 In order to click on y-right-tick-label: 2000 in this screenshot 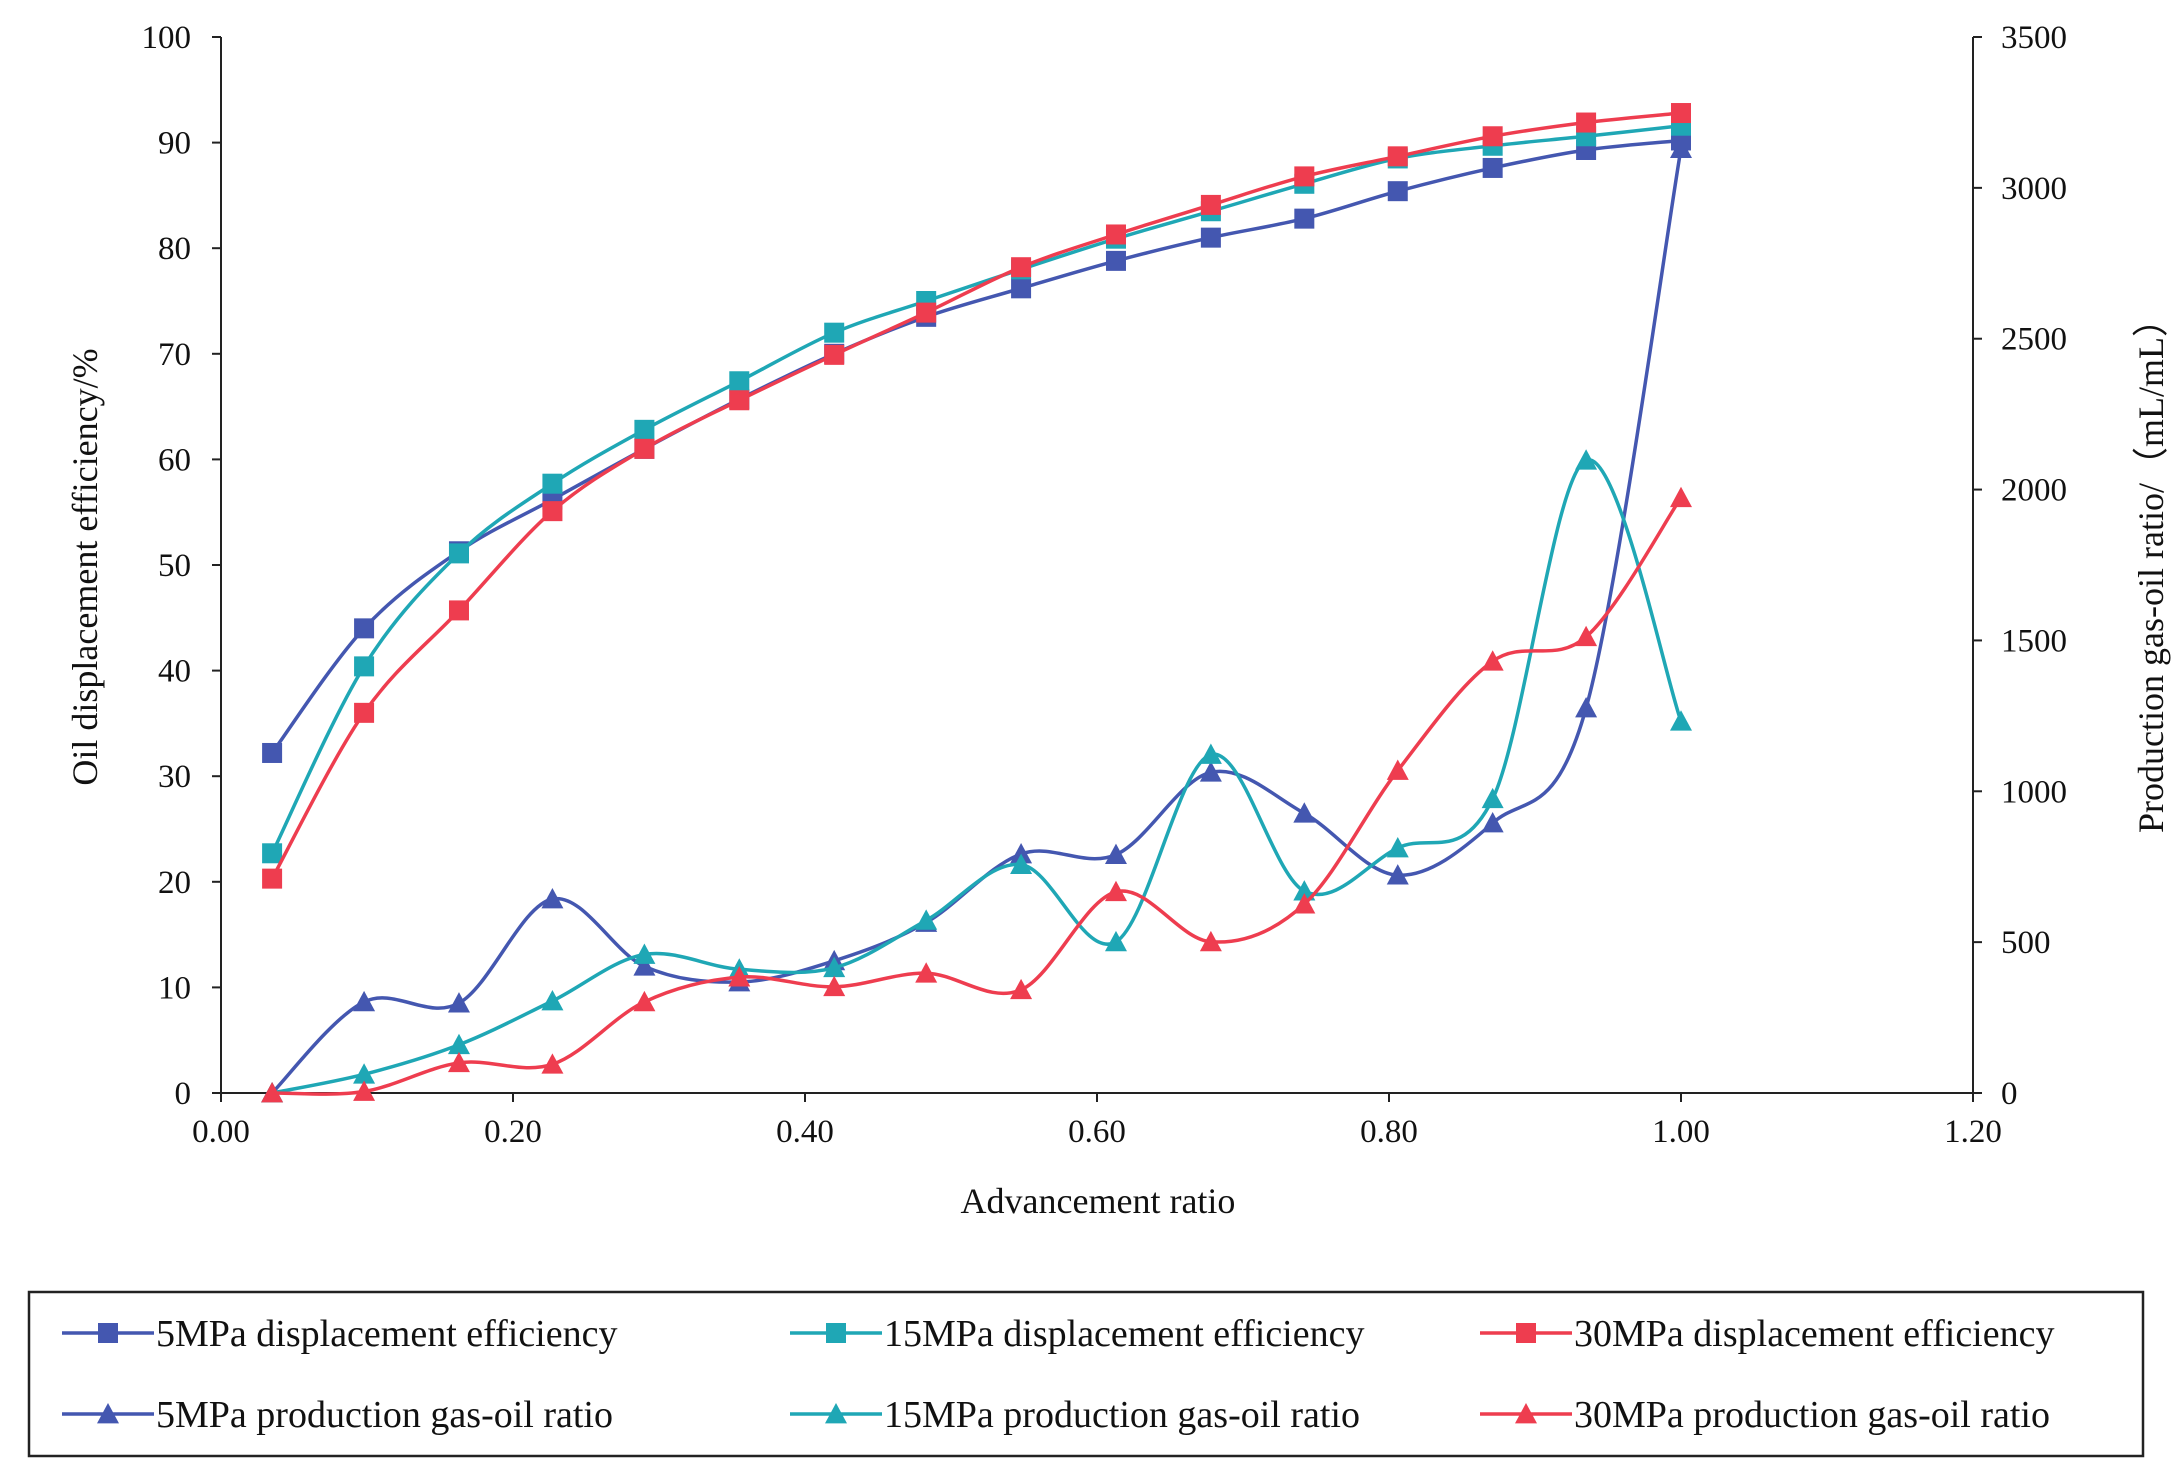, I will do `click(2034, 491)`.